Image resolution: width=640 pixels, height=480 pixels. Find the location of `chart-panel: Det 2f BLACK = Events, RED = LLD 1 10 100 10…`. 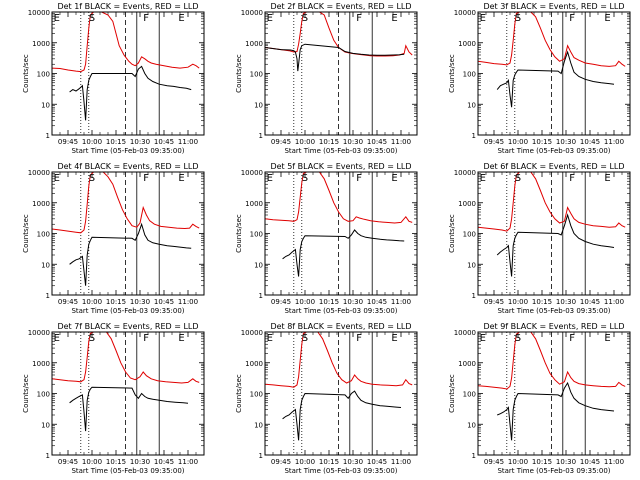

chart-panel: Det 2f BLACK = Events, RED = LLD 1 10 100 10… is located at coordinates (326, 78).